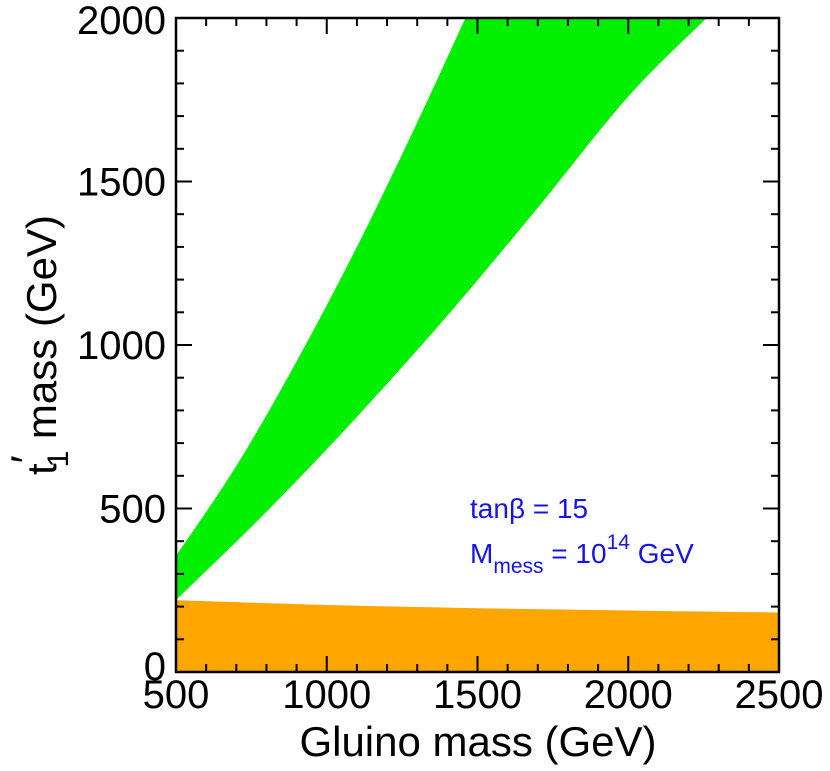 The image size is (830, 771). What do you see at coordinates (41, 333) in the screenshot?
I see `y-axis-label-rest: mass (GeV)` at bounding box center [41, 333].